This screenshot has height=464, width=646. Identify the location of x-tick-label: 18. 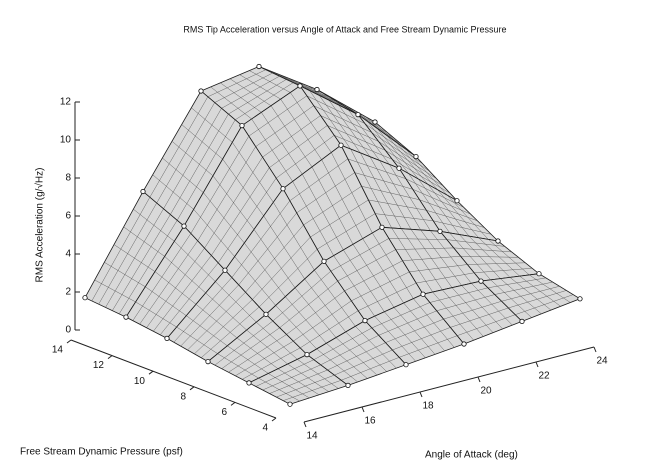
(428, 406).